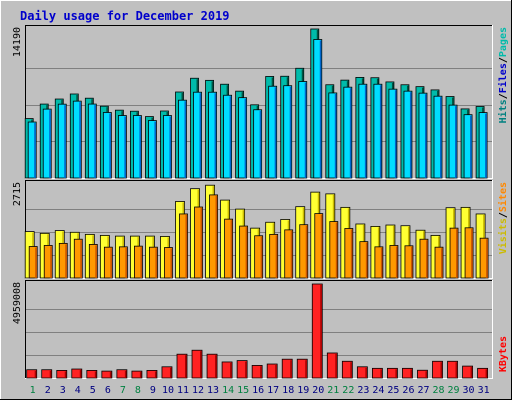 This screenshot has width=512, height=400. Describe the element at coordinates (425, 136) in the screenshot. I see `files-bar-27-shade` at that location.